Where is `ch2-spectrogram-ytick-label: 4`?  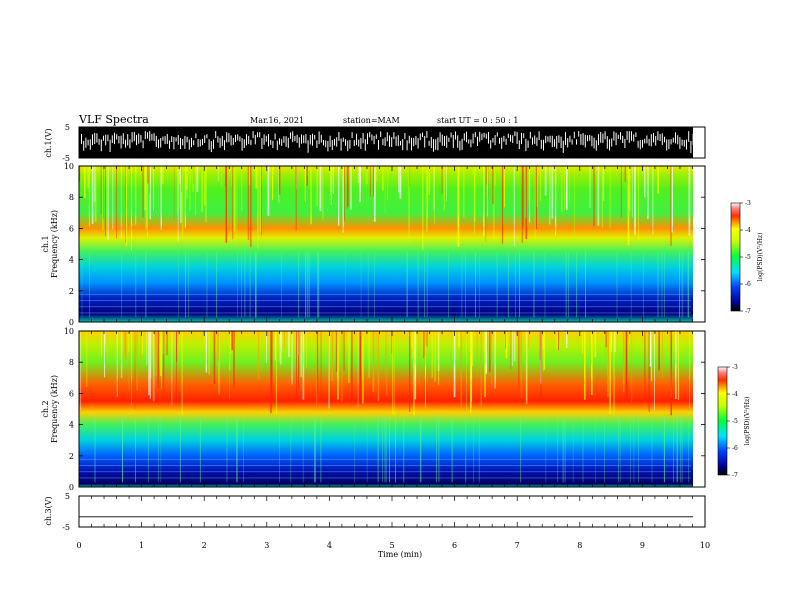
ch2-spectrogram-ytick-label: 4 is located at coordinates (71, 425).